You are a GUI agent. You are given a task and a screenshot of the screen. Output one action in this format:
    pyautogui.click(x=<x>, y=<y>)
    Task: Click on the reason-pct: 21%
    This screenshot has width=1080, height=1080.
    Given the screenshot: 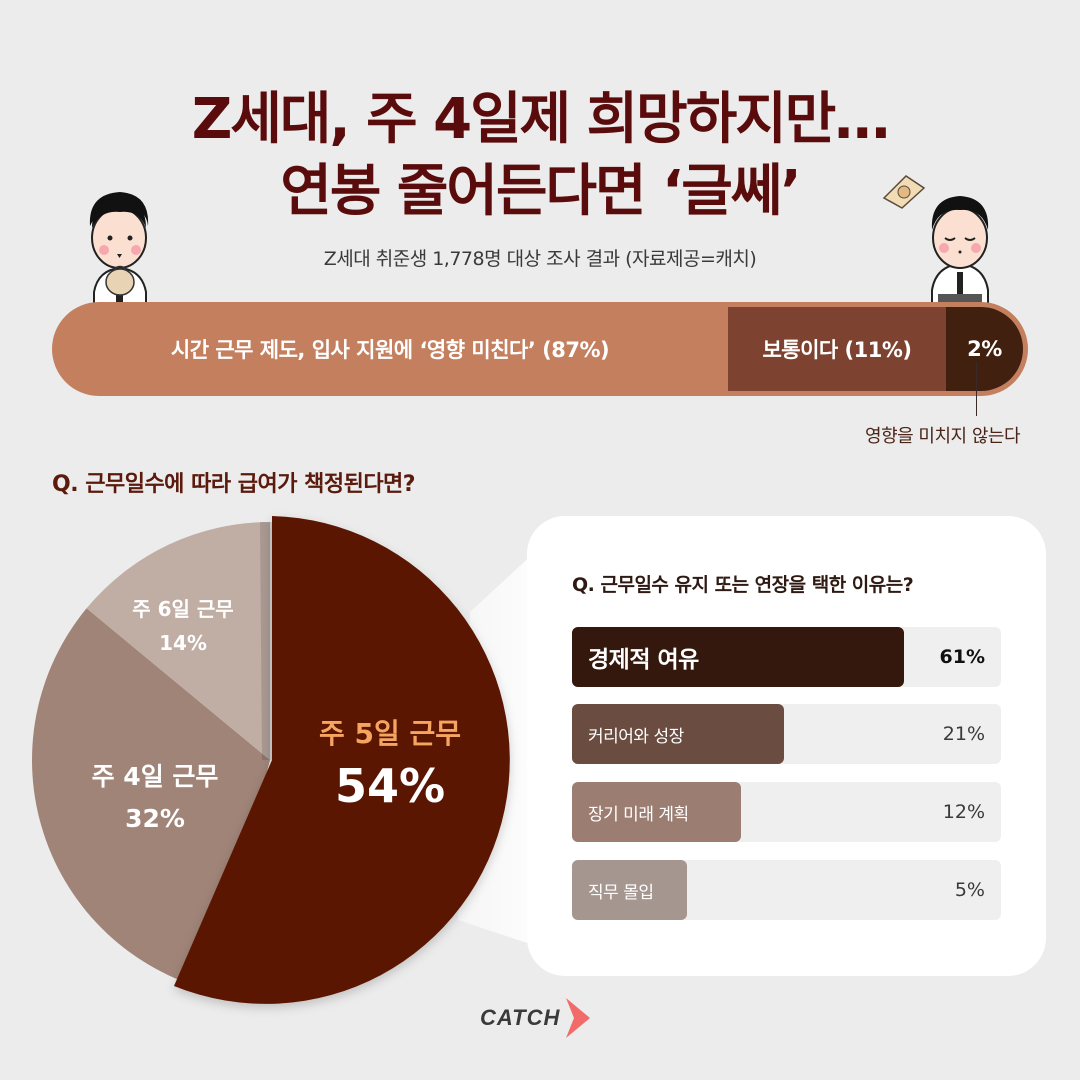 What is the action you would take?
    pyautogui.click(x=963, y=734)
    